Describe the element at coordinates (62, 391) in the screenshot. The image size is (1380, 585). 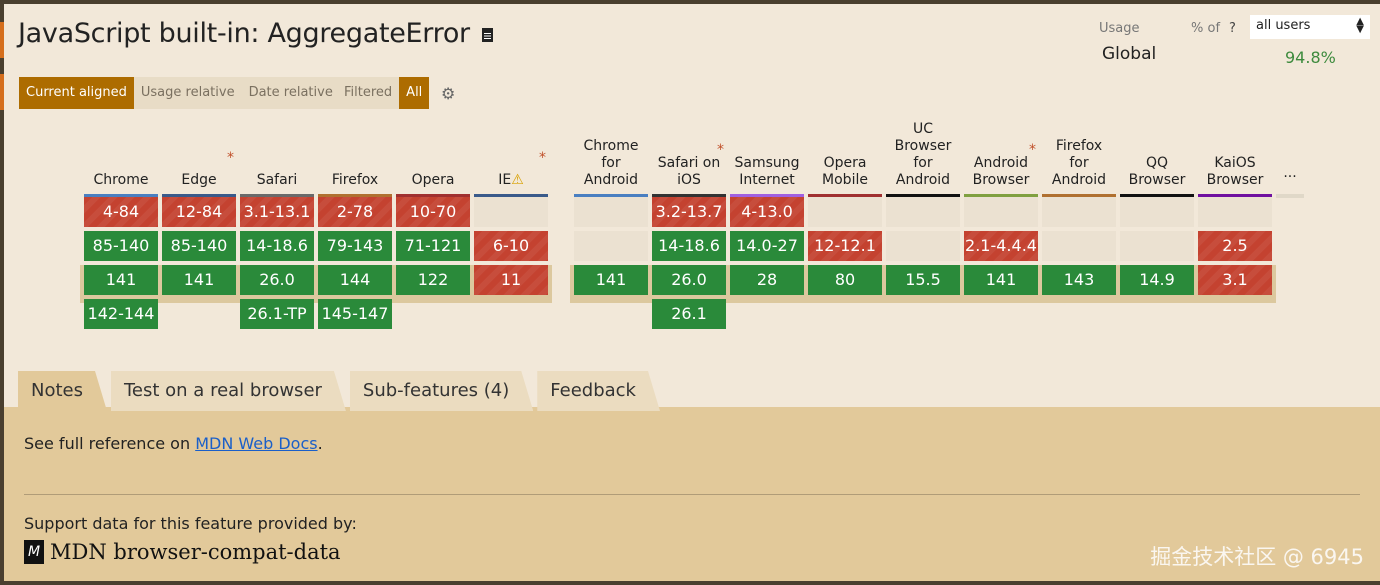
I see `tab-notes: Notes` at that location.